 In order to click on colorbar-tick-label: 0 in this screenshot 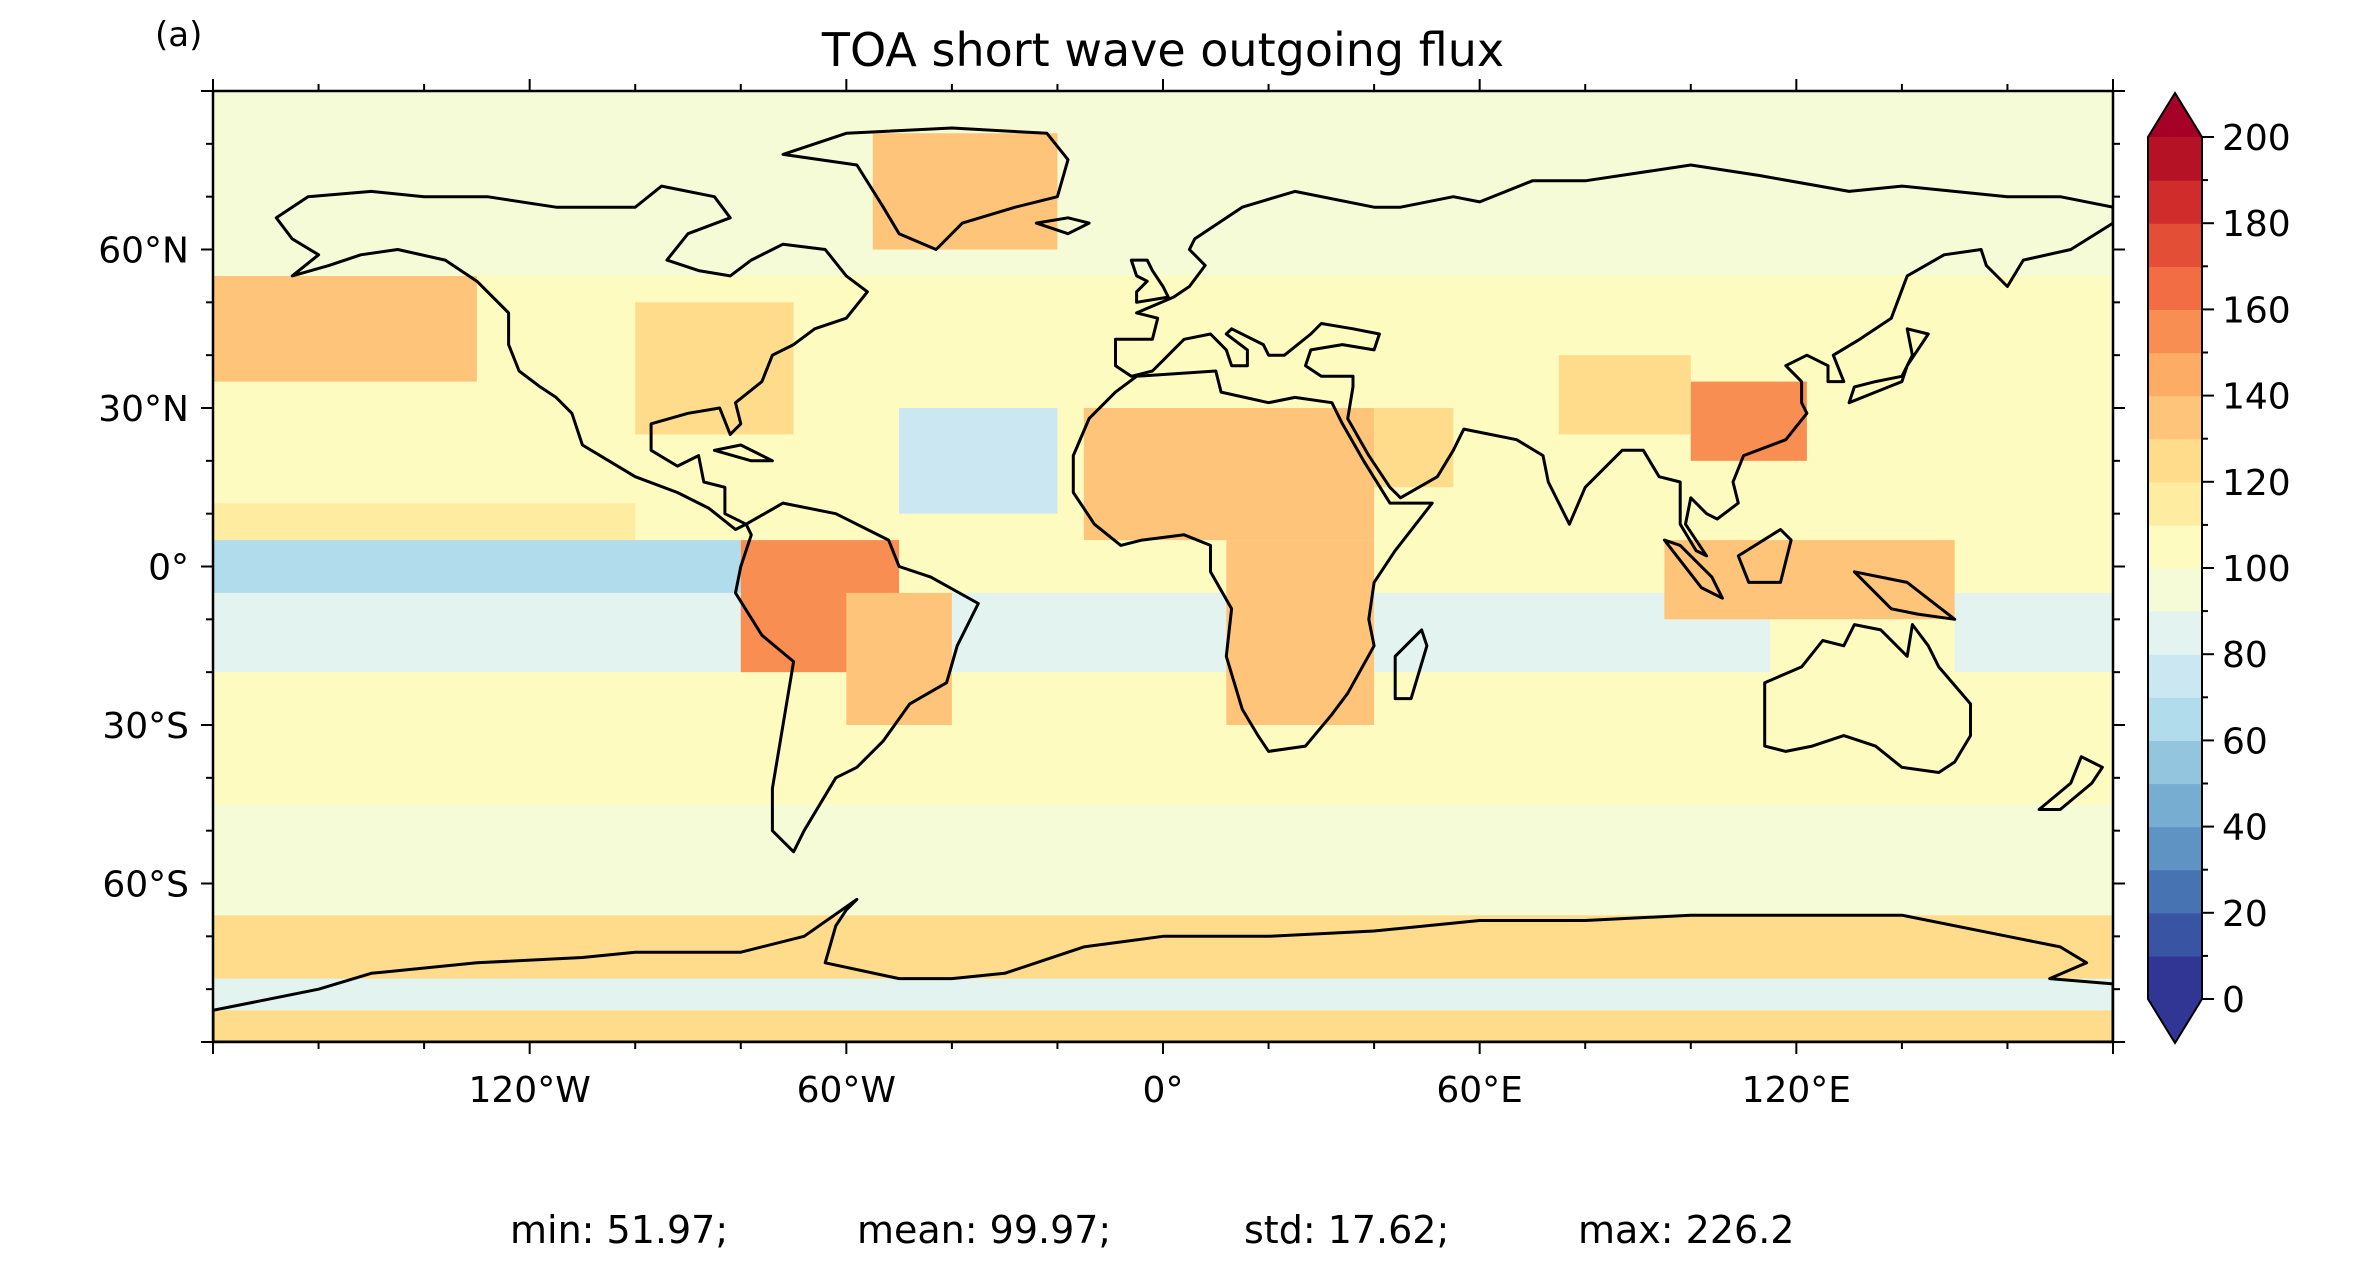, I will do `click(2233, 1000)`.